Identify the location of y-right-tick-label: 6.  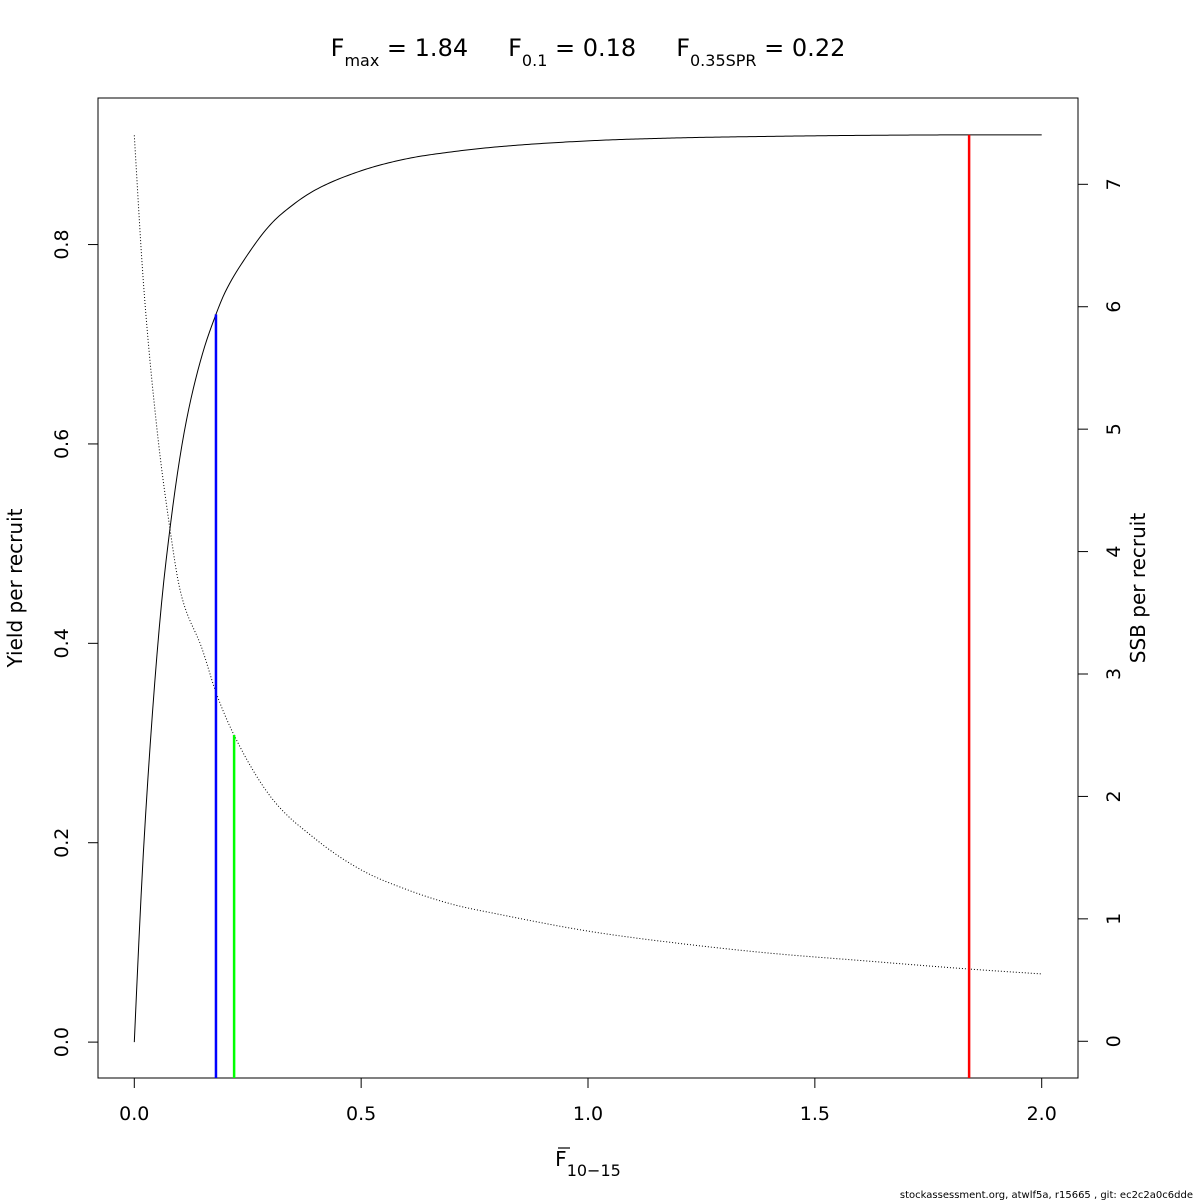
(1114, 307).